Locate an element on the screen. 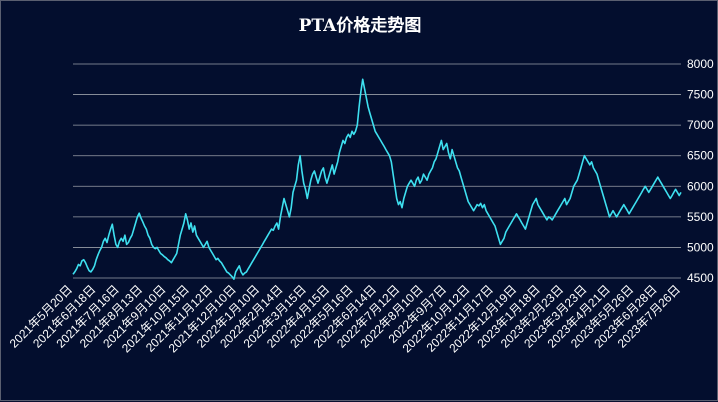  y-tick-label: 6000 is located at coordinates (700, 186).